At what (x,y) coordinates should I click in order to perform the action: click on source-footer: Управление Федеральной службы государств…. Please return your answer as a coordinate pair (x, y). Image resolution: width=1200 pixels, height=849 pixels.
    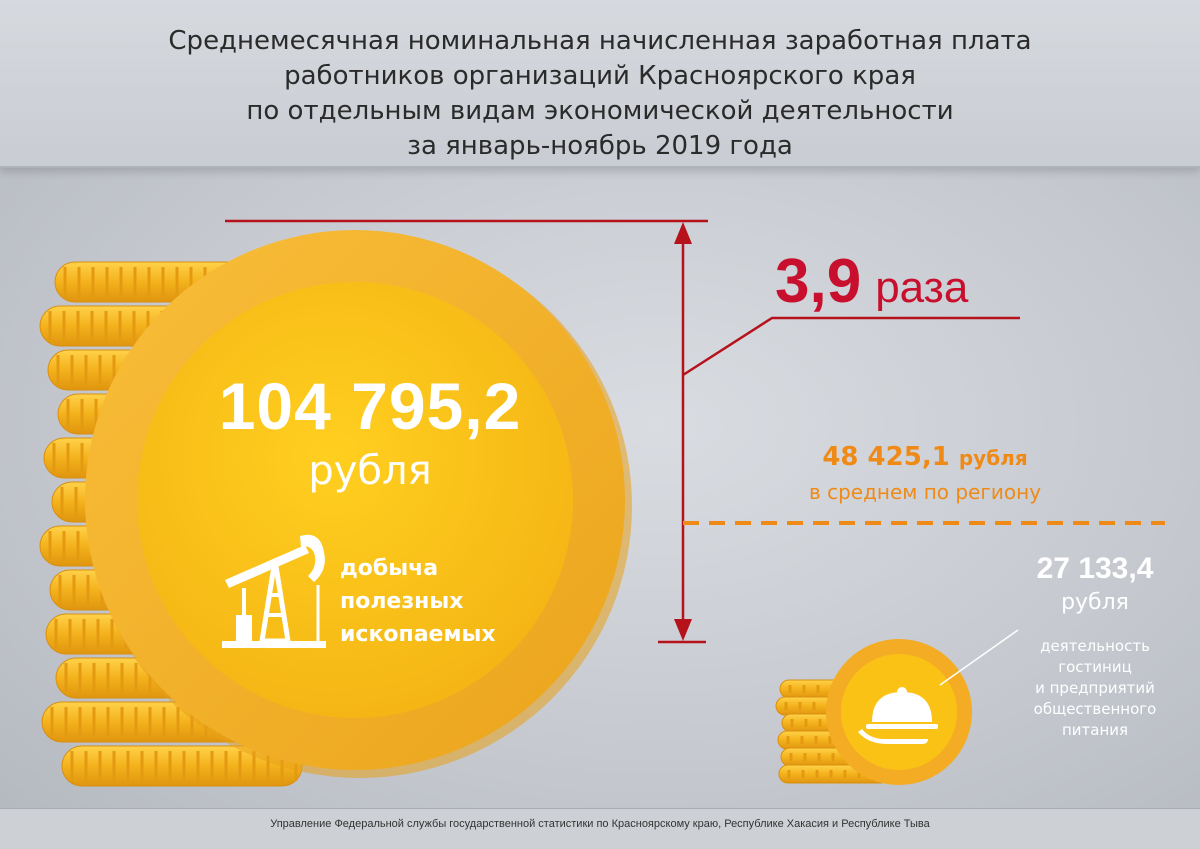
    Looking at the image, I should click on (600, 828).